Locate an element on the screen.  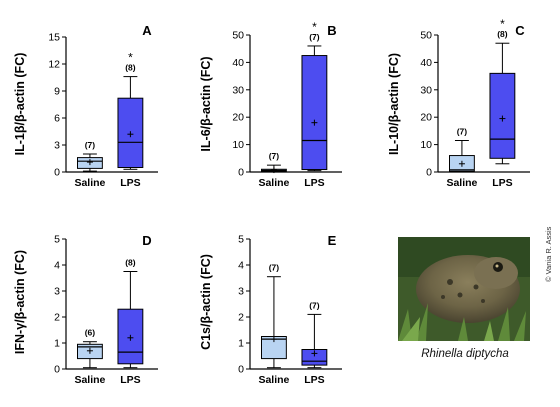
box-iqr is located at coordinates (314, 113).